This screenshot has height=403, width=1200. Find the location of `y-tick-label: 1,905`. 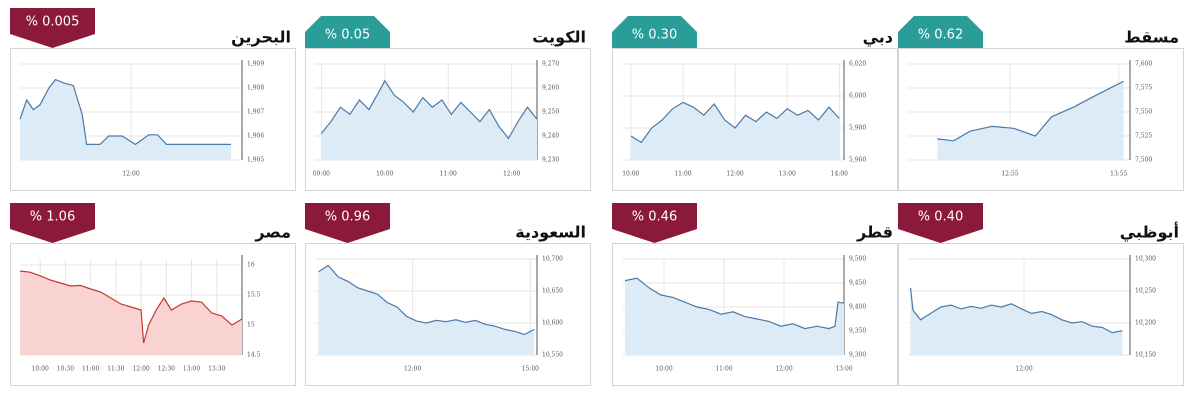

y-tick-label: 1,905 is located at coordinates (255, 160).